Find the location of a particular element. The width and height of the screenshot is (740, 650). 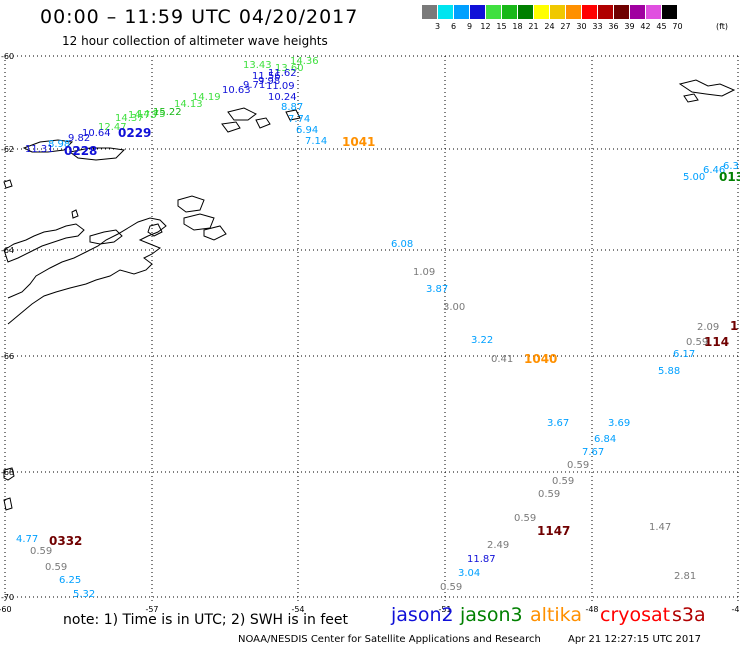

wave-height-label: 1.47 is located at coordinates (660, 527).